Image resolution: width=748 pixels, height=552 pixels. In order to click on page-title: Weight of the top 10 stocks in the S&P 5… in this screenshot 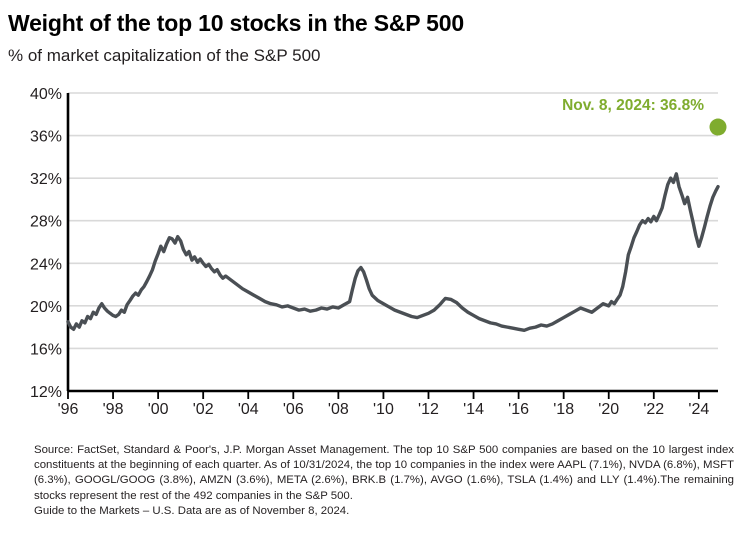, I will do `click(236, 23)`.